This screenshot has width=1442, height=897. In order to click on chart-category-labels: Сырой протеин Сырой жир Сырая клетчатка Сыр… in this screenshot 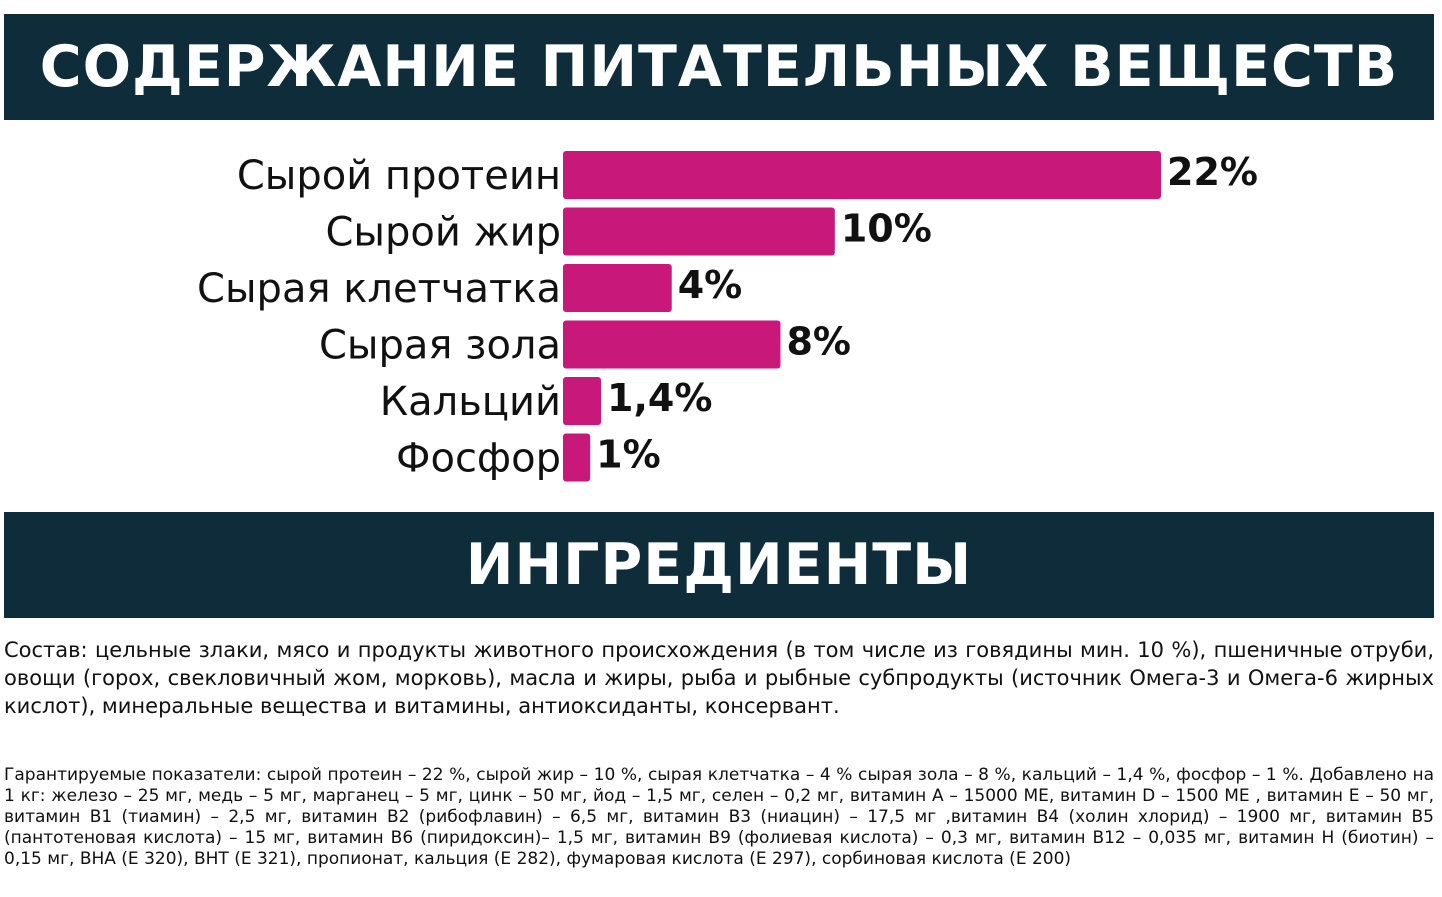, I will do `click(379, 317)`.